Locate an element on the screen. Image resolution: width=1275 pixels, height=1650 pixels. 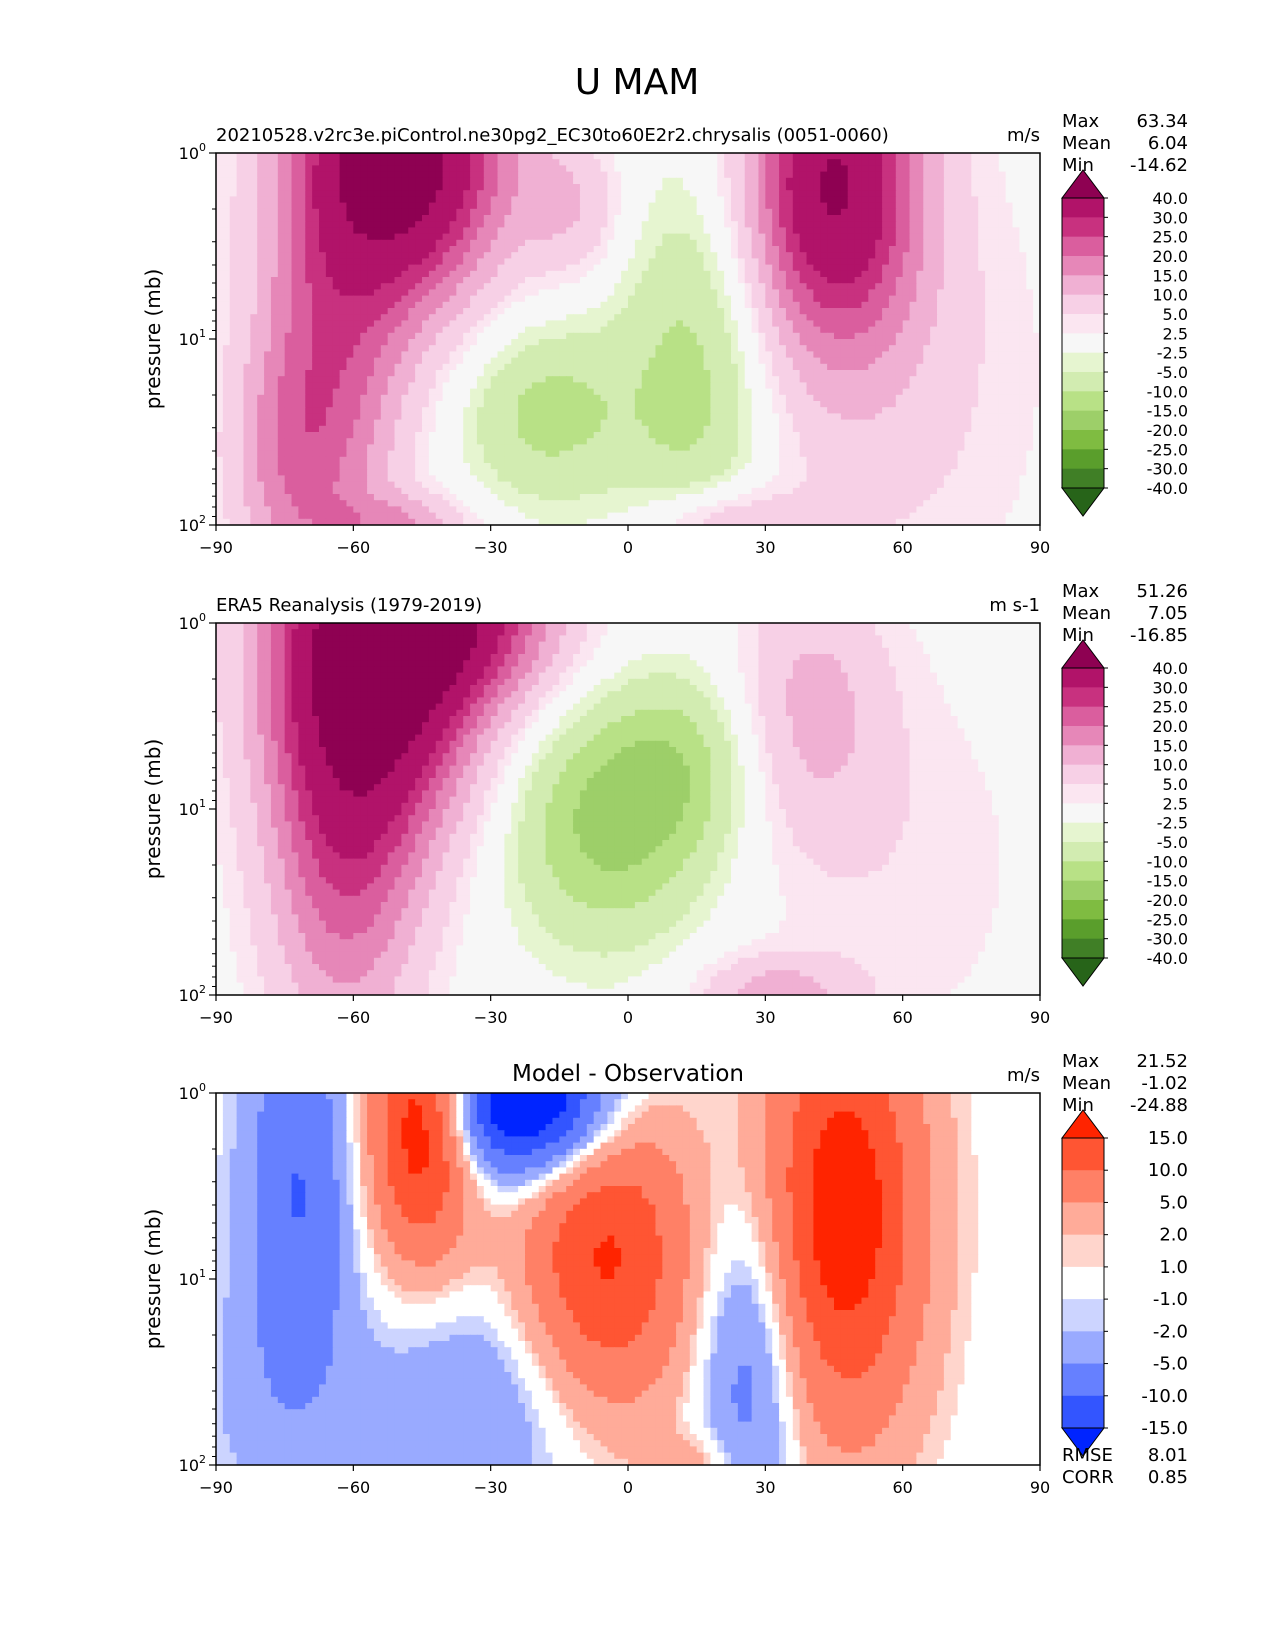
panel-title: ERA5 Reanalysis (1979-2019) is located at coordinates (349, 605).